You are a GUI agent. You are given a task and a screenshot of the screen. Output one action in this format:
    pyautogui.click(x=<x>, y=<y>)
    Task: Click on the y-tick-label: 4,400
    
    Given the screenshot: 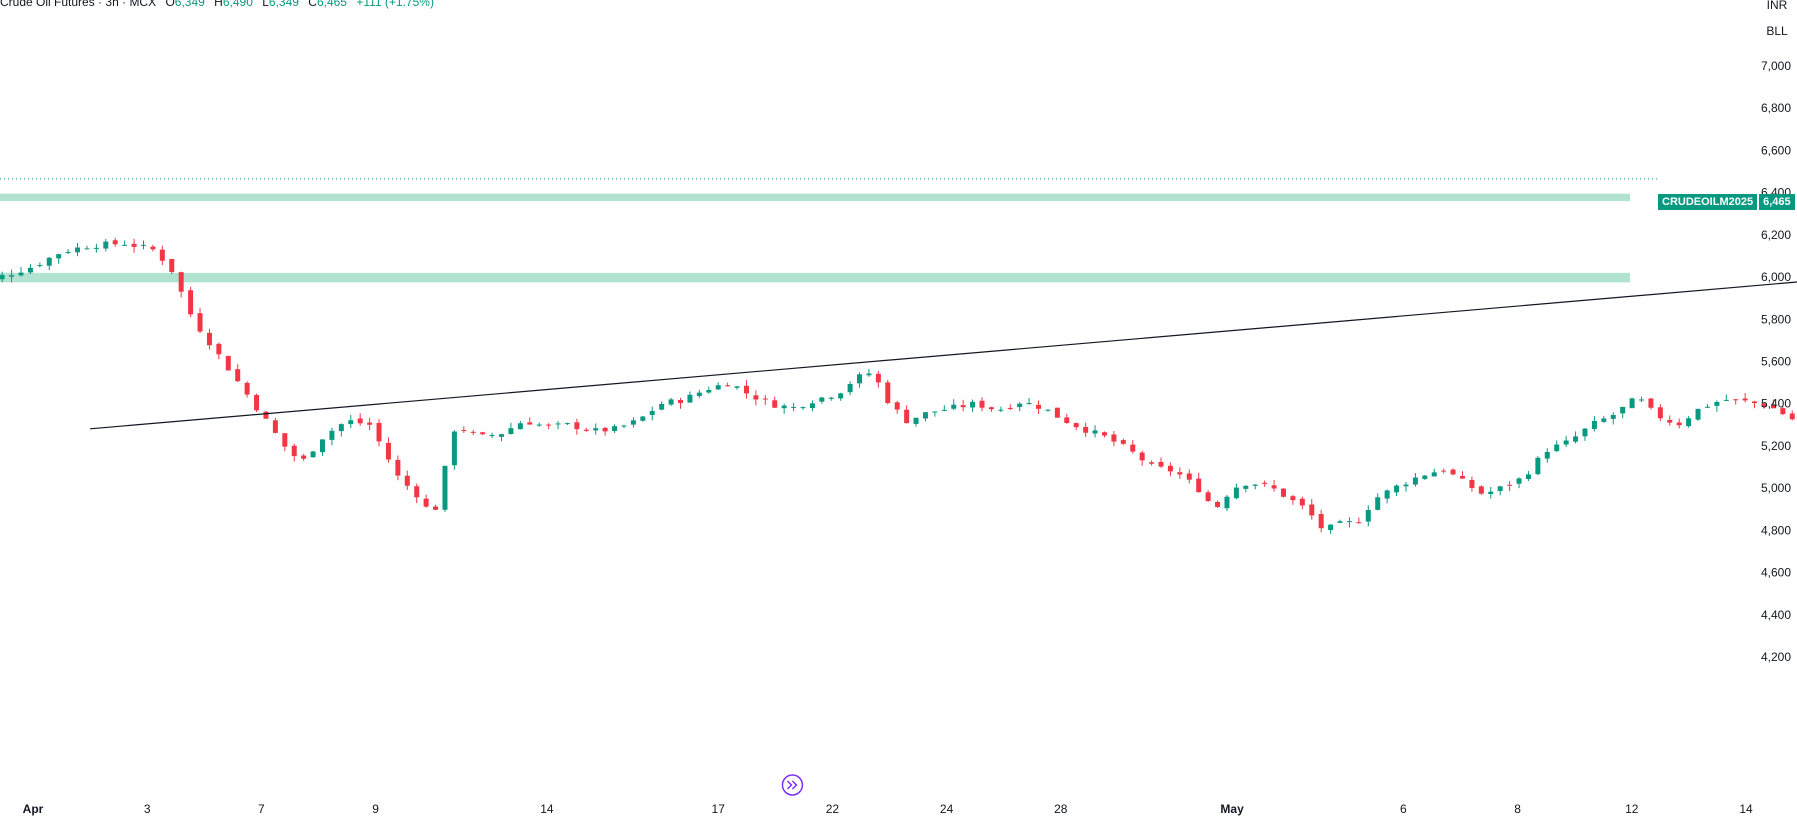 What is the action you would take?
    pyautogui.click(x=1776, y=615)
    